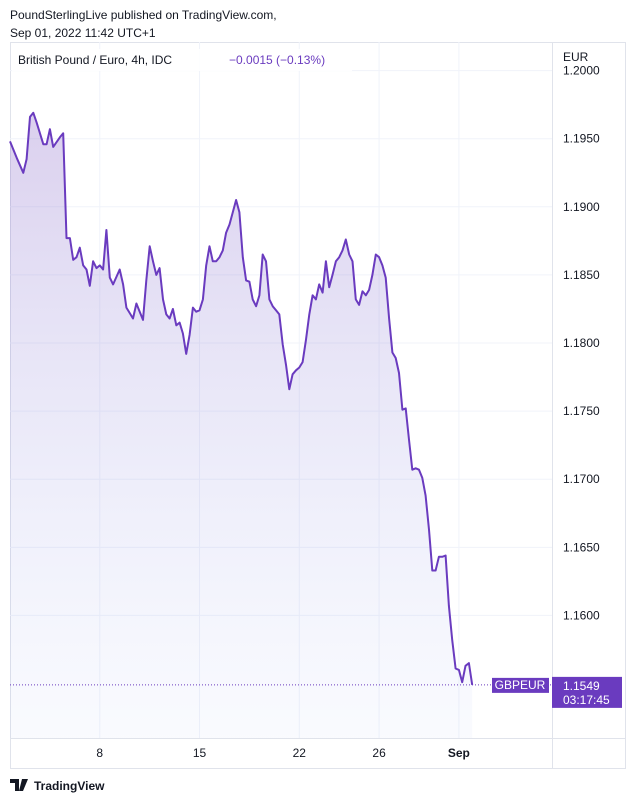 This screenshot has width=636, height=807. What do you see at coordinates (581, 411) in the screenshot?
I see `y-tick-label: 1.1750` at bounding box center [581, 411].